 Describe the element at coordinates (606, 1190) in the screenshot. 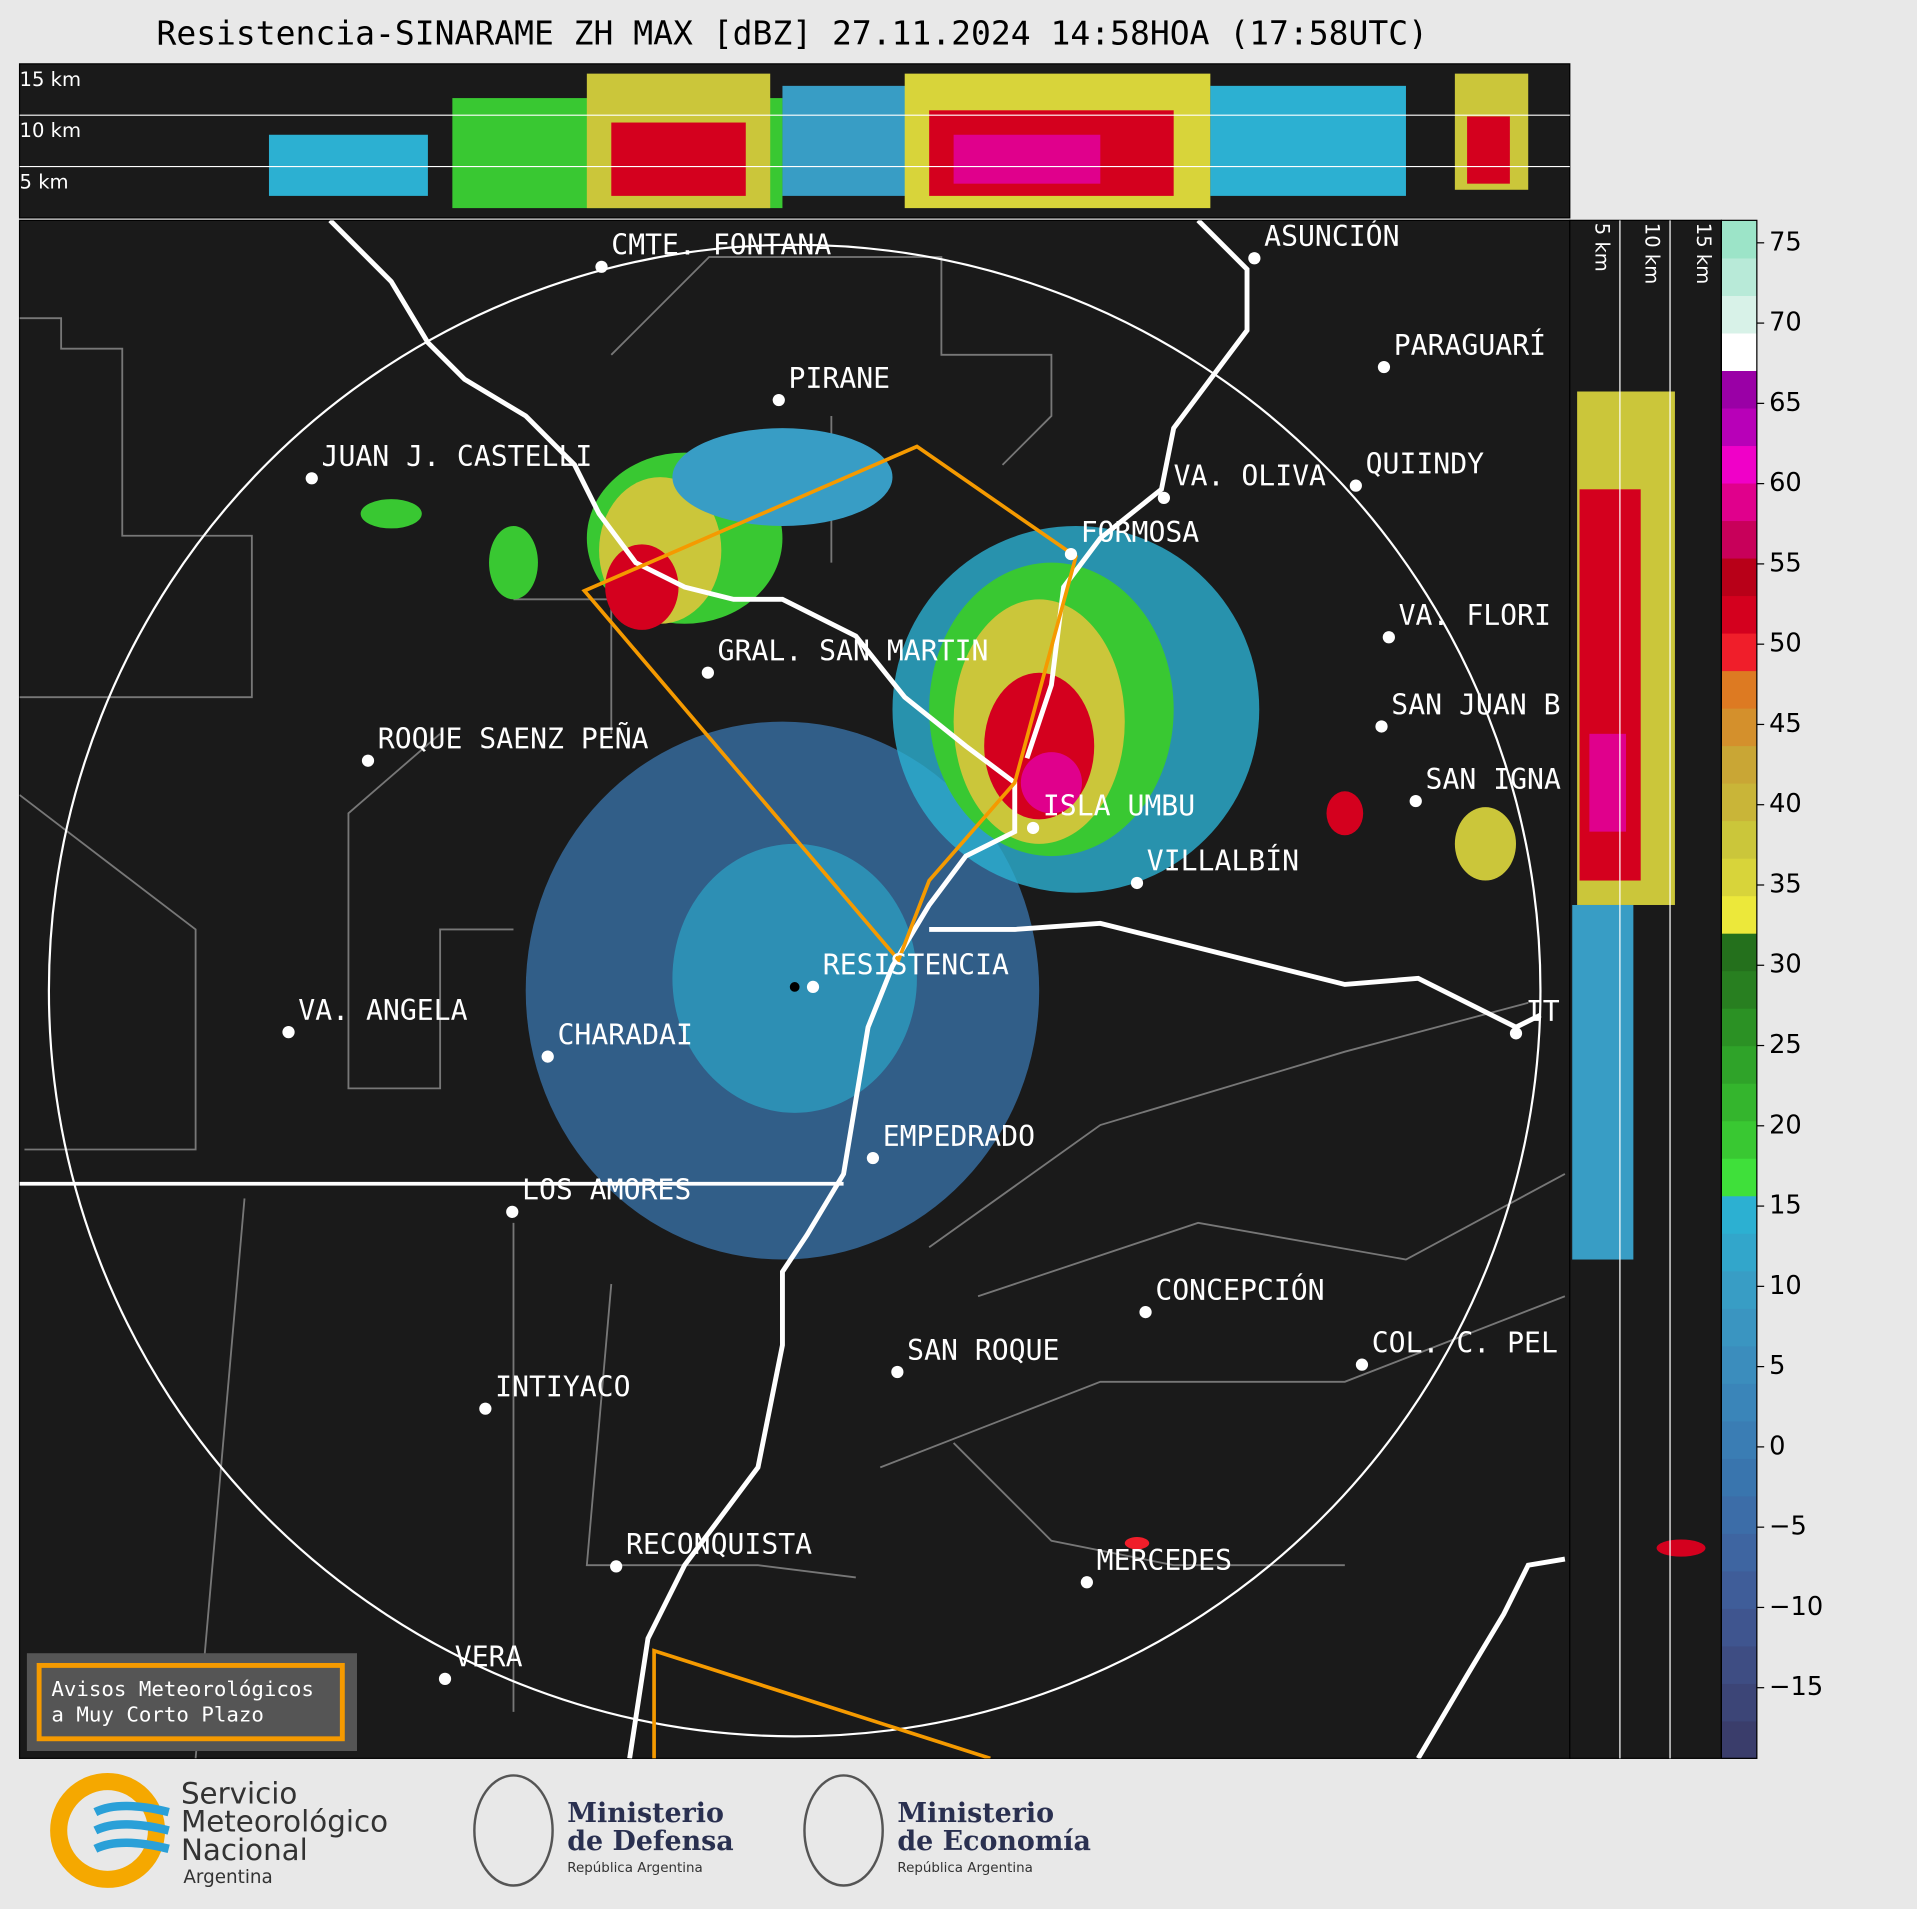

I see `place-label: LOS AMORES` at that location.